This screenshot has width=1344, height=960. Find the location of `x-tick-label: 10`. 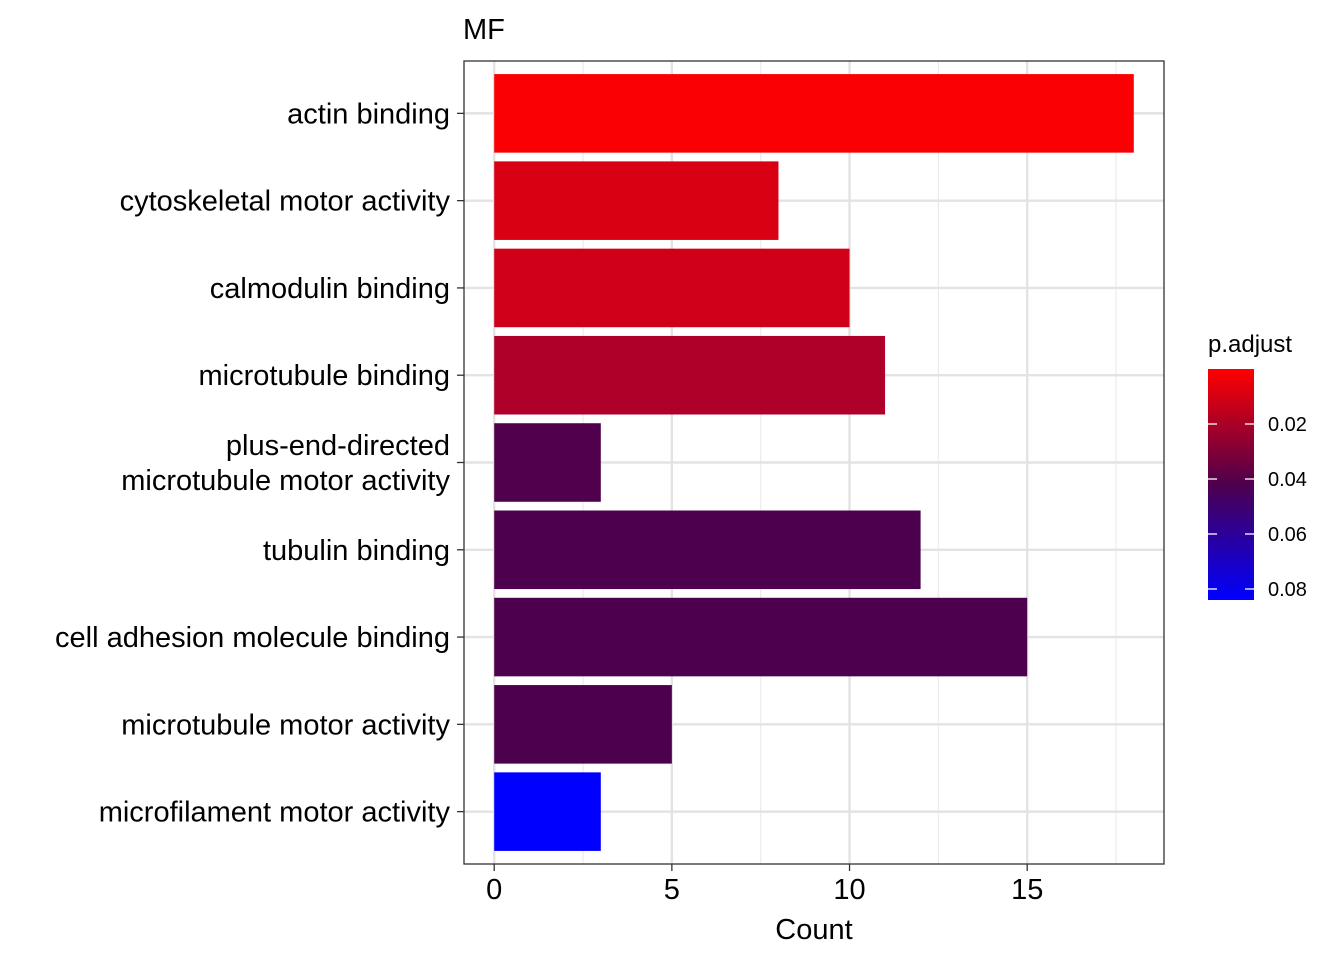

x-tick-label: 10 is located at coordinates (849, 890).